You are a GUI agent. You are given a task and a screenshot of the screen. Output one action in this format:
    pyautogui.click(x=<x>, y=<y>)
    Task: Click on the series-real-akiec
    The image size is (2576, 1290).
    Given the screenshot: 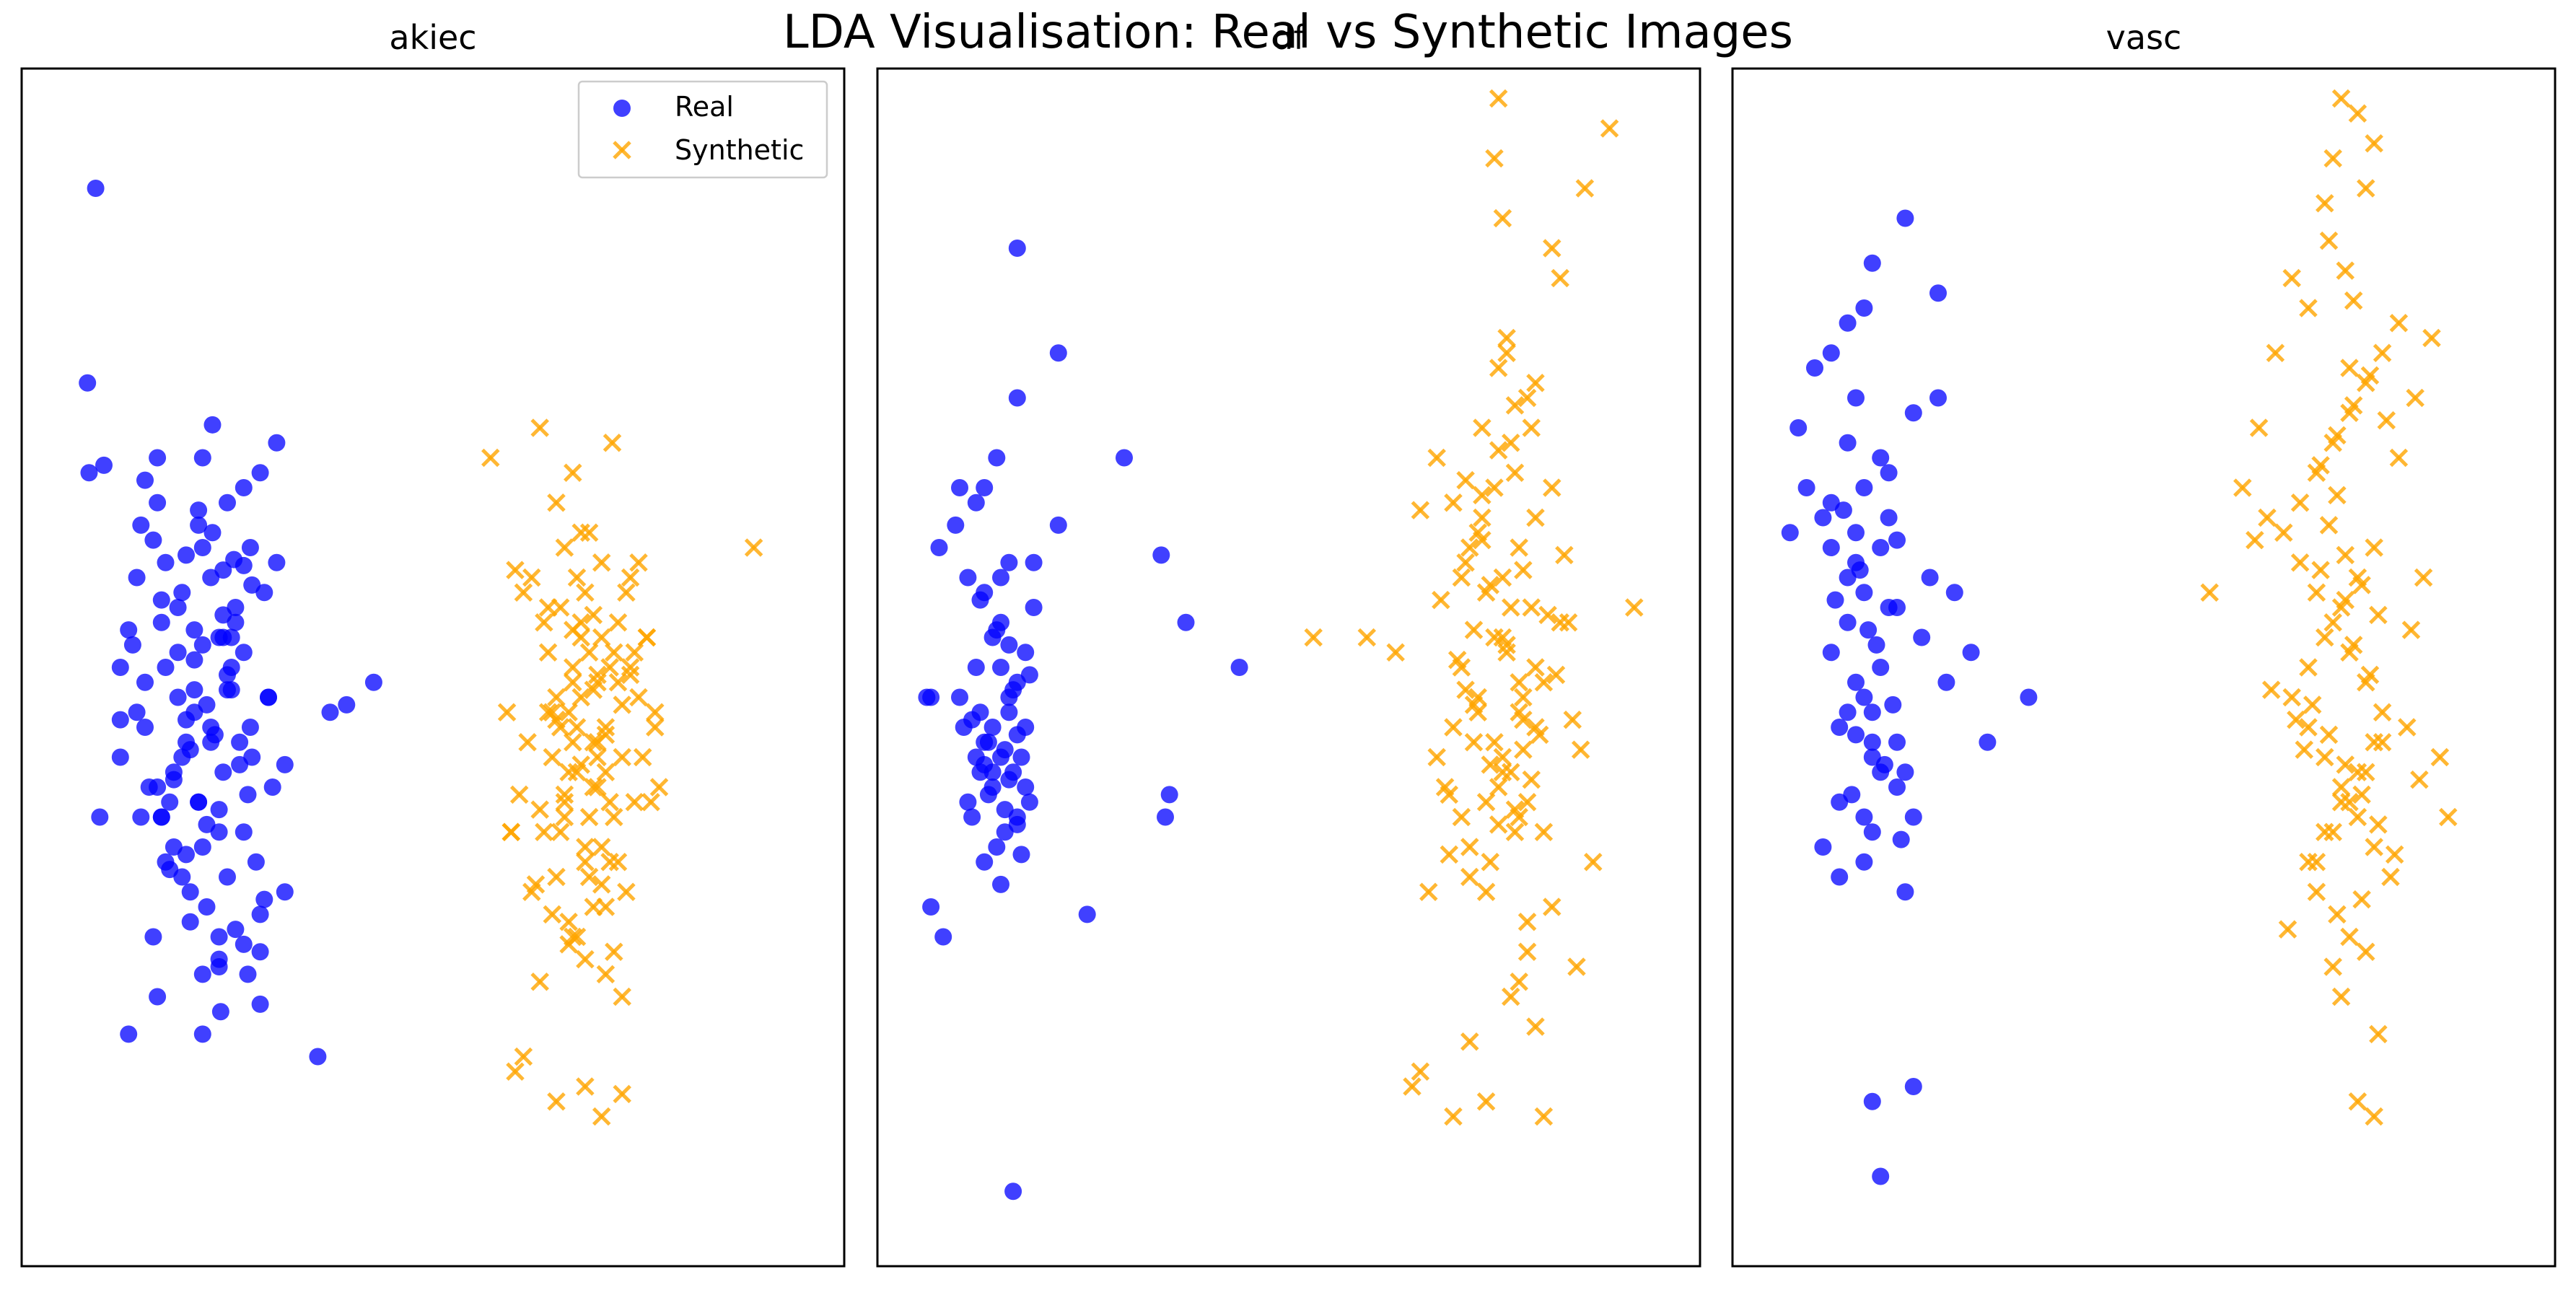 What is the action you would take?
    pyautogui.click(x=230, y=623)
    